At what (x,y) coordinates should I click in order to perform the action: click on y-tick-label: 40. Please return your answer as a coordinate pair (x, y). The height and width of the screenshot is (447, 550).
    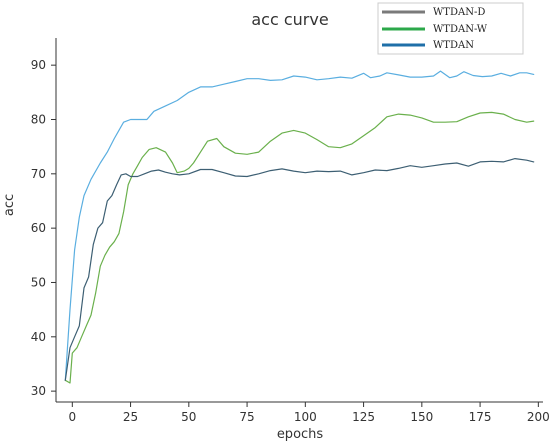
    Looking at the image, I should click on (38, 337).